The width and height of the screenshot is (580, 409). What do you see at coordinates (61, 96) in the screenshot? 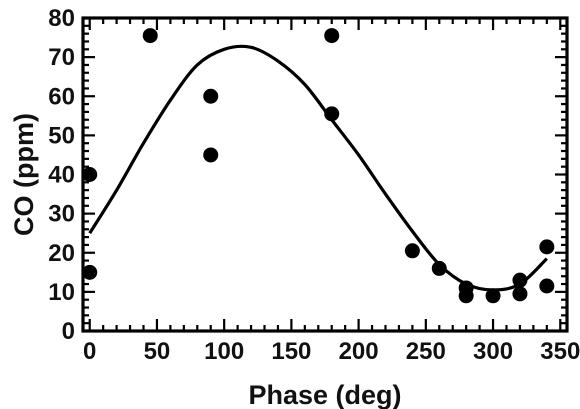
I see `y-tick-label: 60` at bounding box center [61, 96].